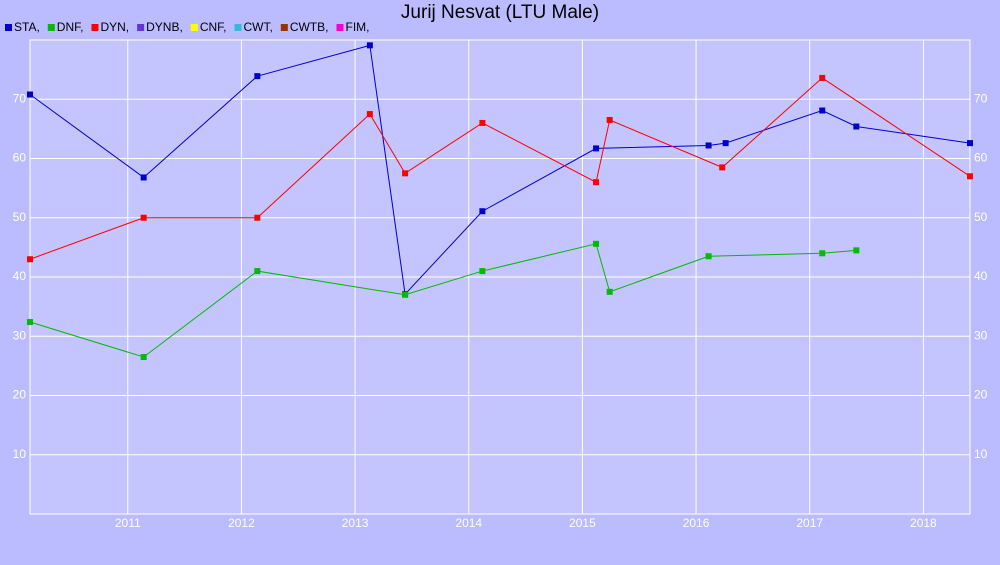 The width and height of the screenshot is (1000, 565). What do you see at coordinates (241, 523) in the screenshot?
I see `x-tick-label: 2012` at bounding box center [241, 523].